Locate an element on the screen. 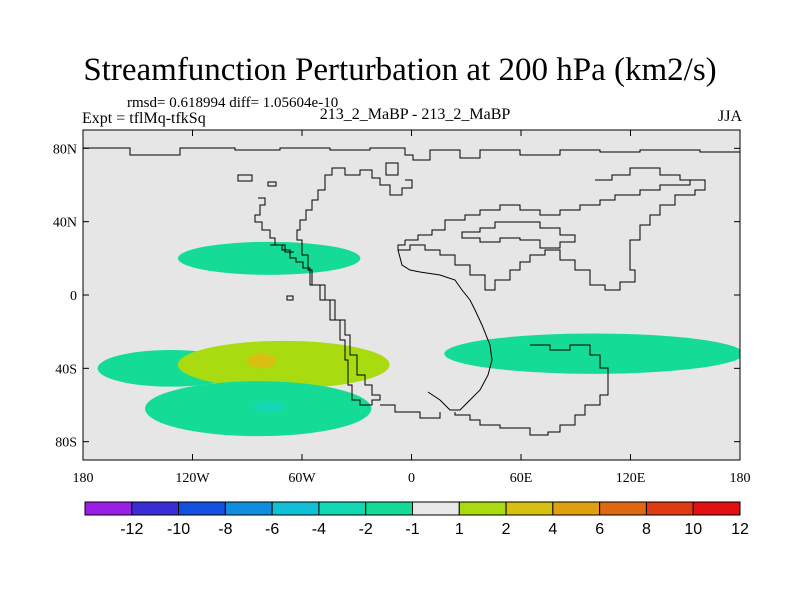 The image size is (800, 600). colorbar-label: -4 is located at coordinates (319, 529).